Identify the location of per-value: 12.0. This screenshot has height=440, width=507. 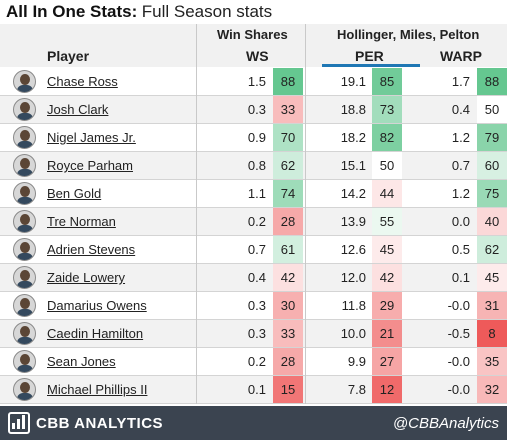
(353, 277).